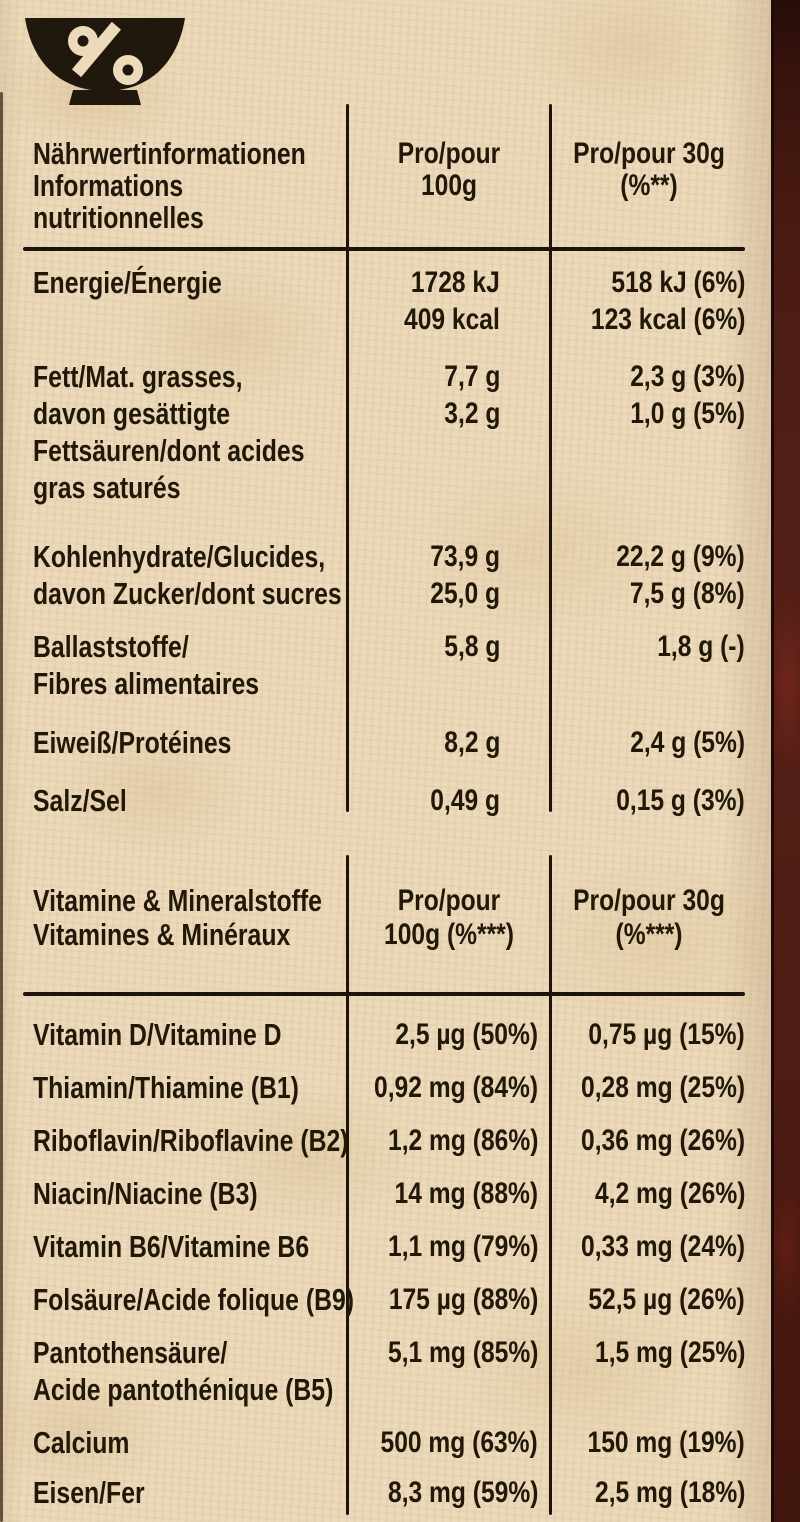 The height and width of the screenshot is (1522, 800). Describe the element at coordinates (384, 249) in the screenshot. I see `table1-header-rule` at that location.